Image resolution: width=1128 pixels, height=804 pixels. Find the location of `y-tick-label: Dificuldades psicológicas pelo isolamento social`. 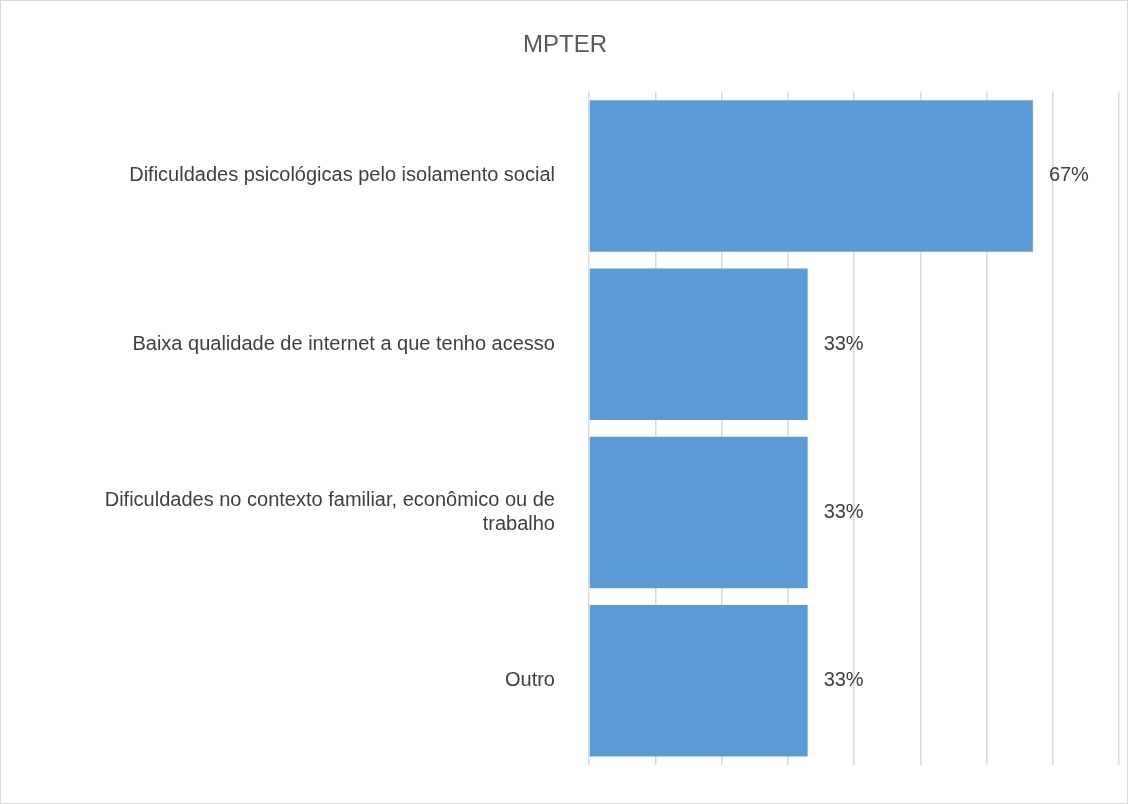

y-tick-label: Dificuldades psicológicas pelo isolamento social is located at coordinates (342, 174).